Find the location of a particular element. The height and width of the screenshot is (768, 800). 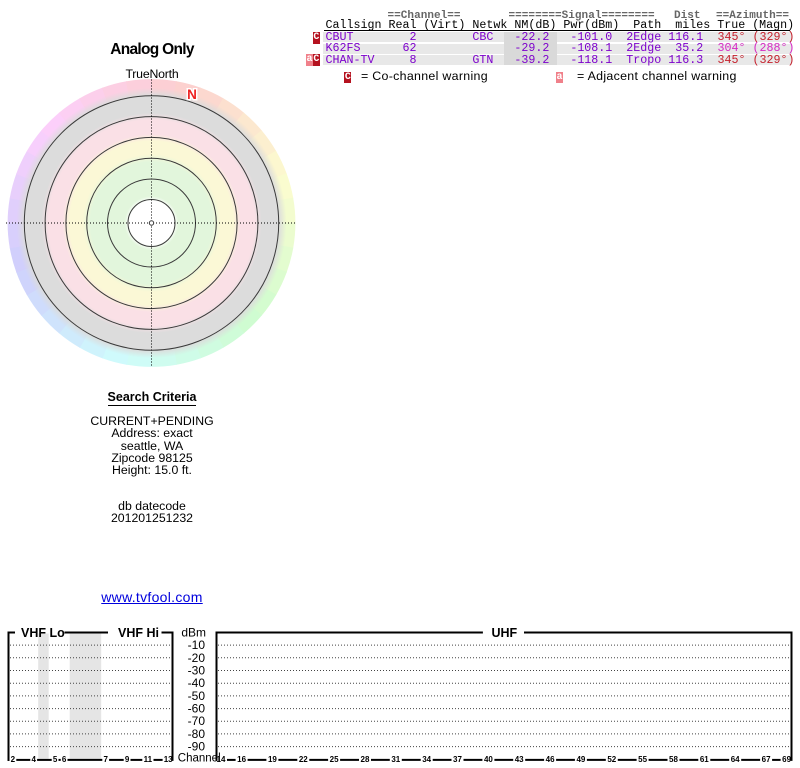

svg-text: 19 is located at coordinates (272, 759).